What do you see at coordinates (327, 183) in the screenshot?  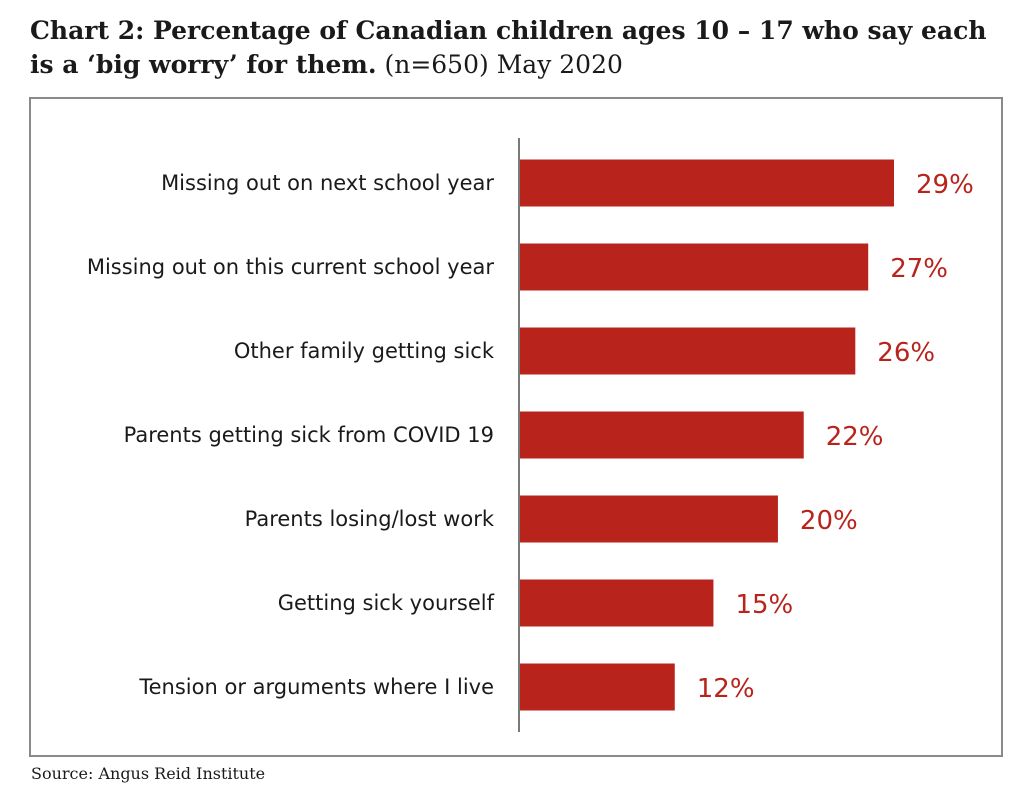 I see `category-label: Missing out on next school year` at bounding box center [327, 183].